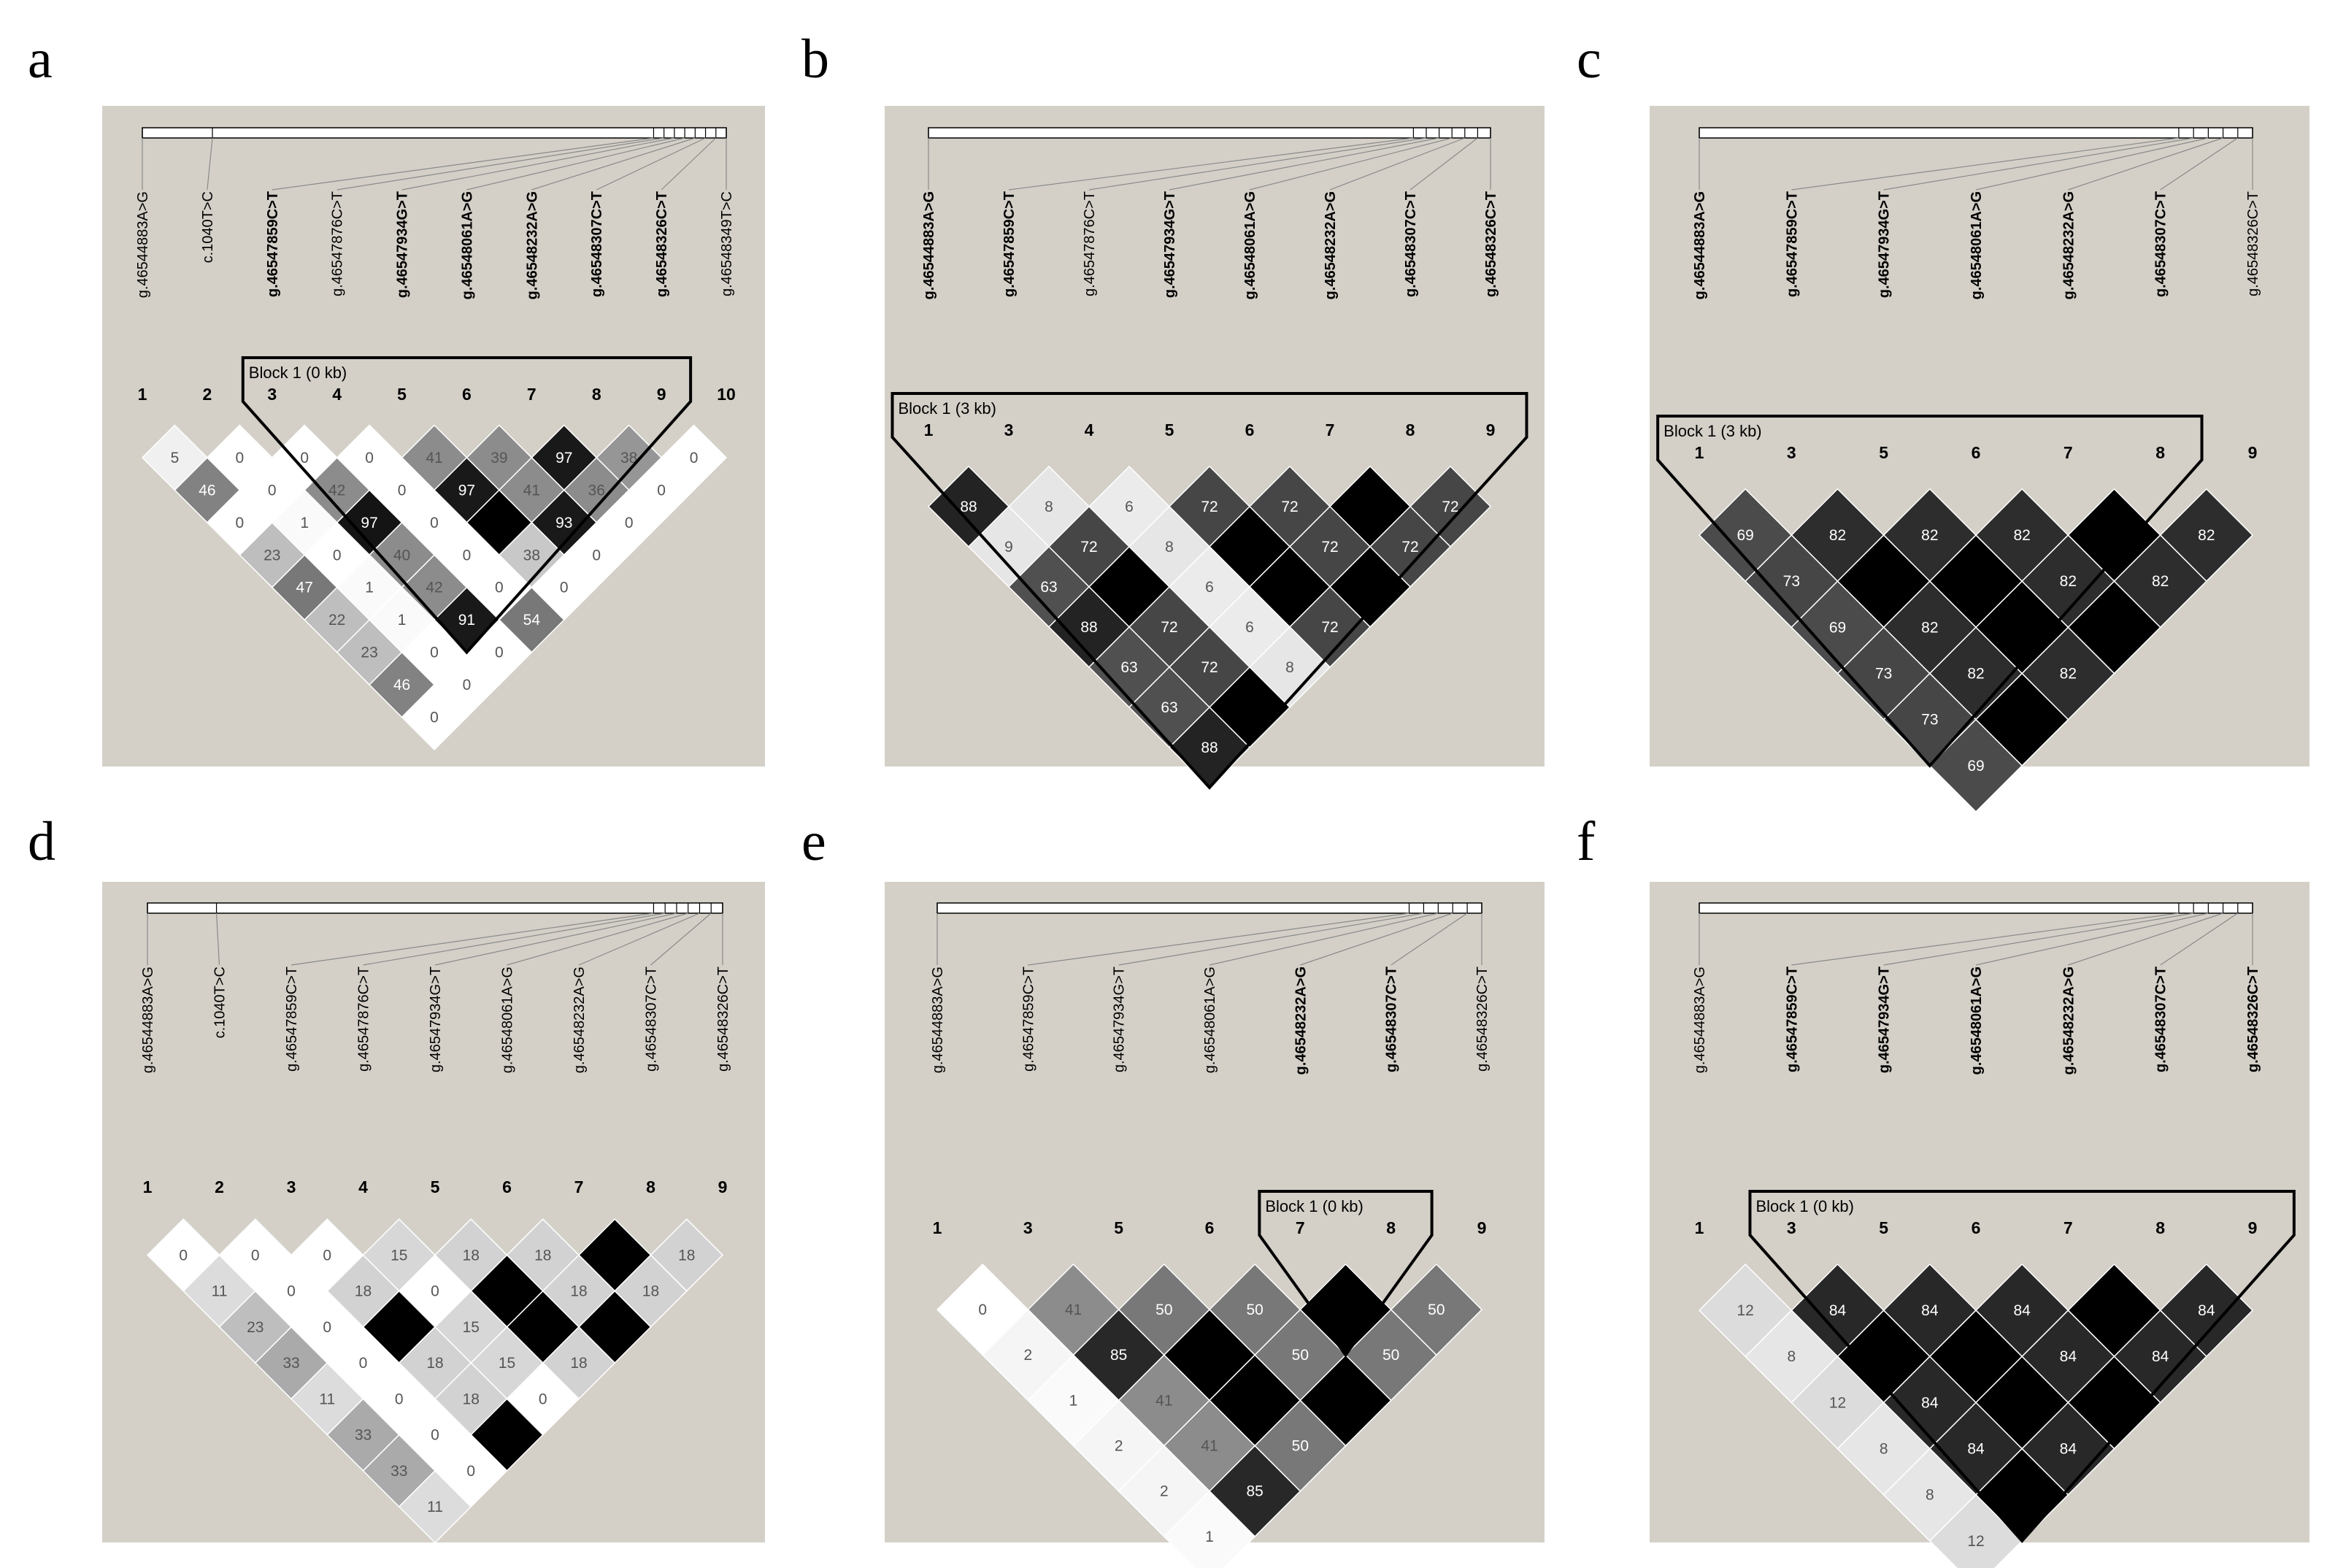 The image size is (2327, 1568). What do you see at coordinates (1120, 1019) in the screenshot?
I see `snp-label: g.46547934G>T` at bounding box center [1120, 1019].